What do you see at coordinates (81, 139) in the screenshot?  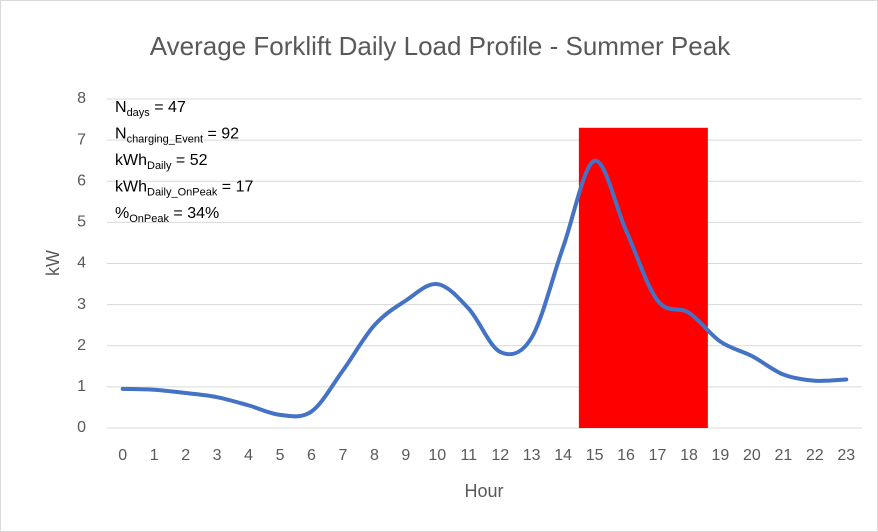 I see `y-tick-label: 7` at bounding box center [81, 139].